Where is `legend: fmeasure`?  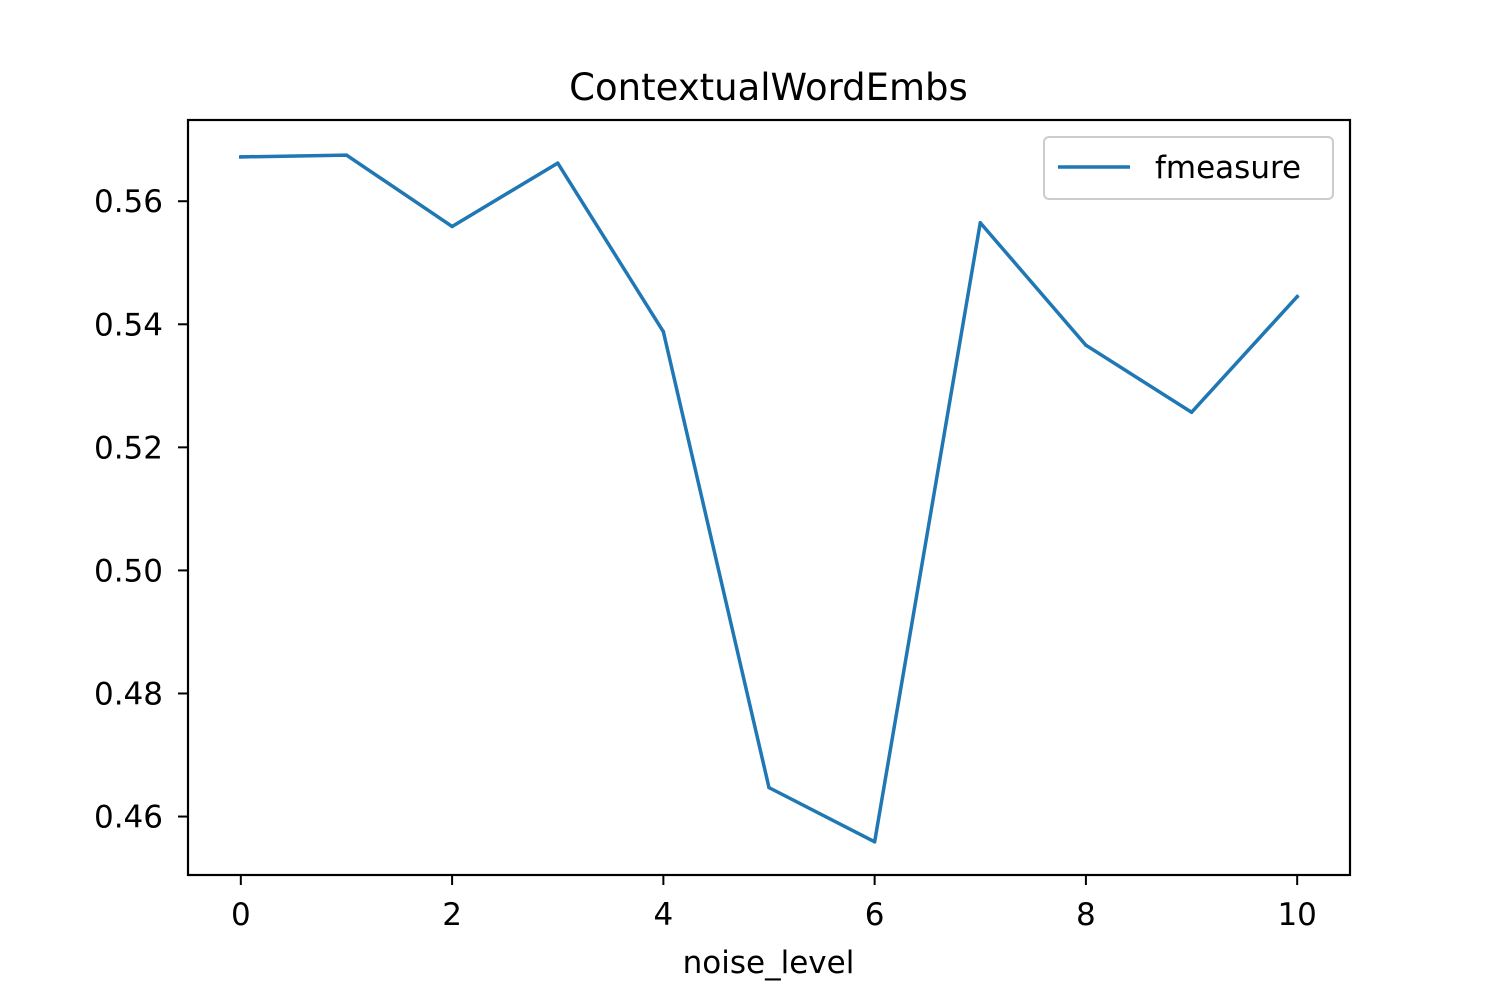
legend: fmeasure is located at coordinates (1188, 168).